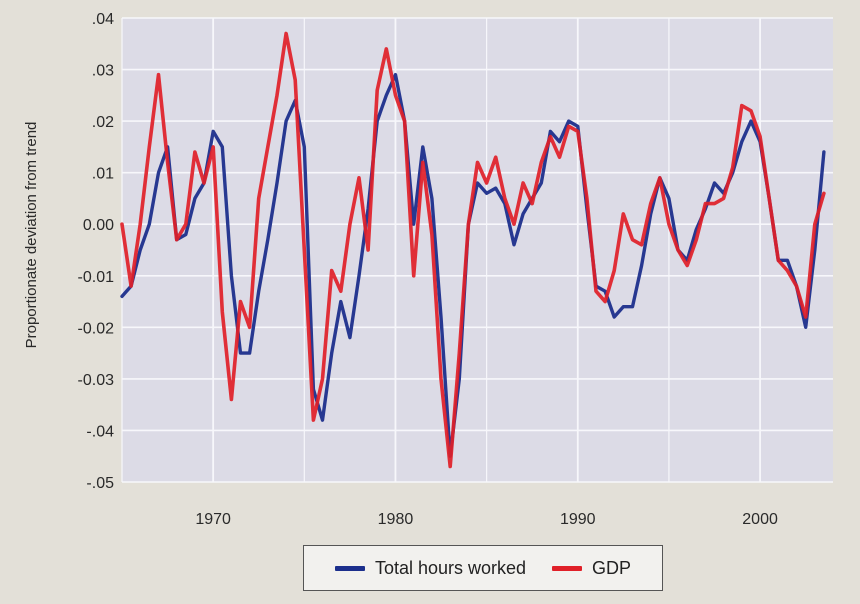 The height and width of the screenshot is (604, 860). Describe the element at coordinates (567, 568) in the screenshot. I see `legend-swatch-gdp` at that location.